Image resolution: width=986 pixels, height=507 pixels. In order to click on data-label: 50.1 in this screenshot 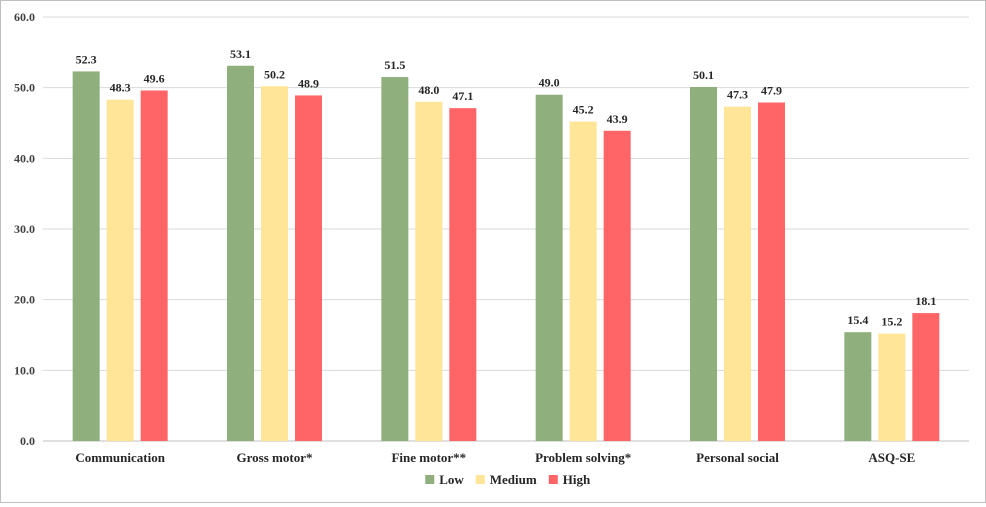, I will do `click(703, 75)`.